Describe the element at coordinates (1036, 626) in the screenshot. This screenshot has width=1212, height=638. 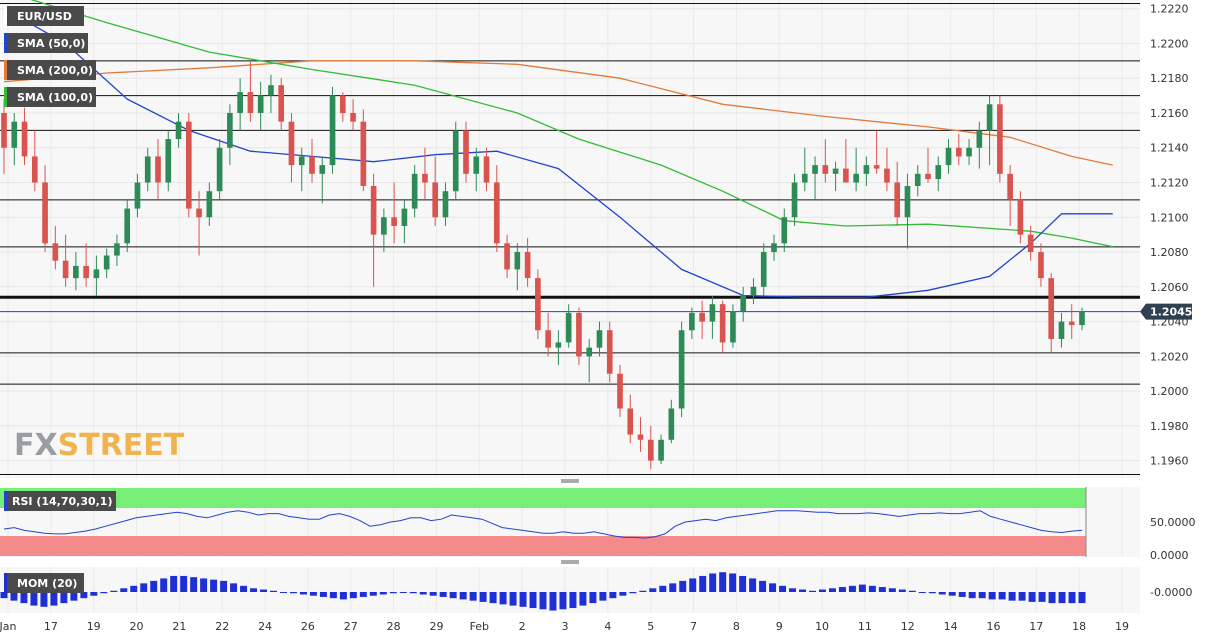
I see `date-tick-label: 17` at that location.